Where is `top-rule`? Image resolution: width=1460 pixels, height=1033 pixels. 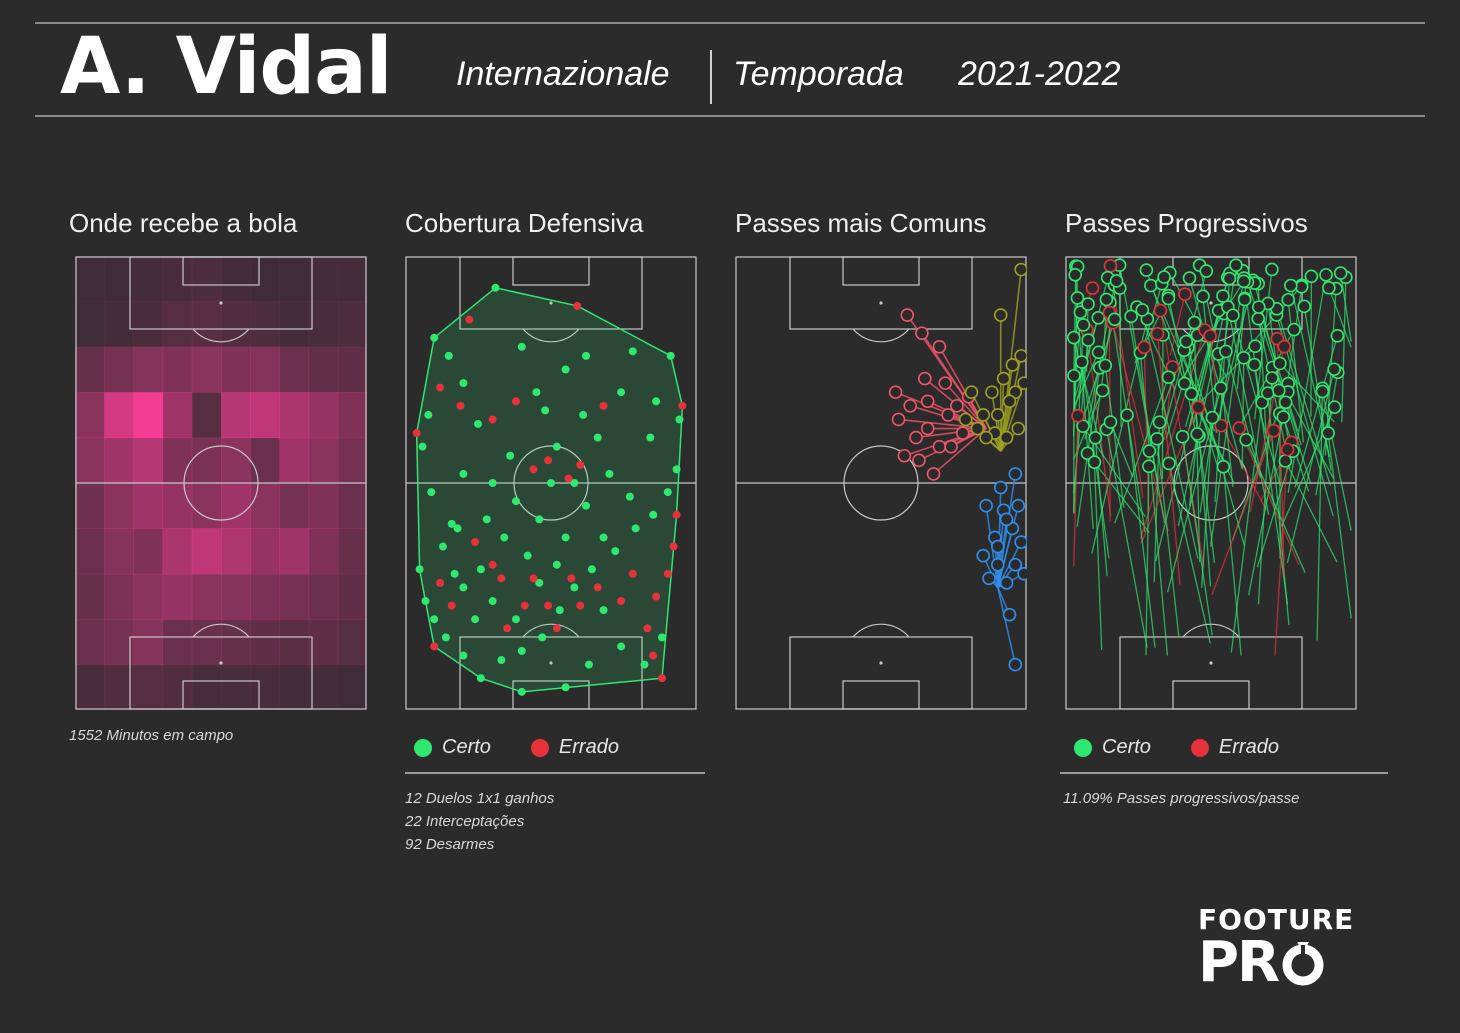 top-rule is located at coordinates (730, 23).